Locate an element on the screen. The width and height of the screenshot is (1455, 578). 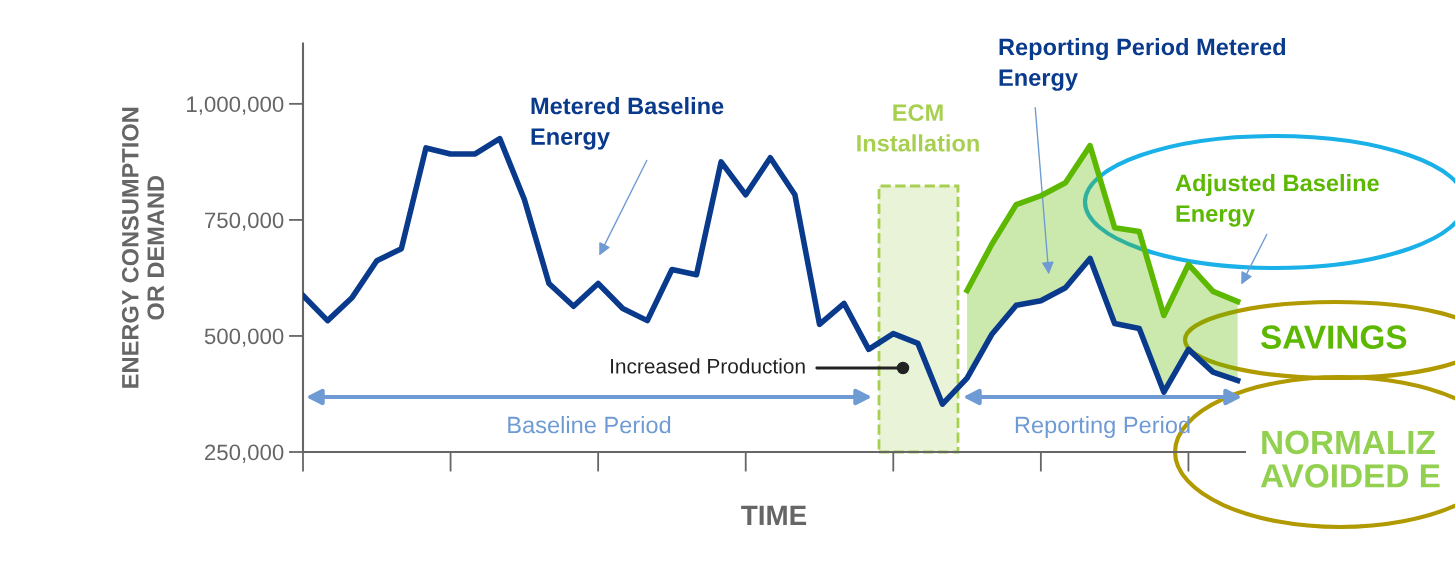
text: NORMALIZ AVOIDED E is located at coordinates (1350, 459).